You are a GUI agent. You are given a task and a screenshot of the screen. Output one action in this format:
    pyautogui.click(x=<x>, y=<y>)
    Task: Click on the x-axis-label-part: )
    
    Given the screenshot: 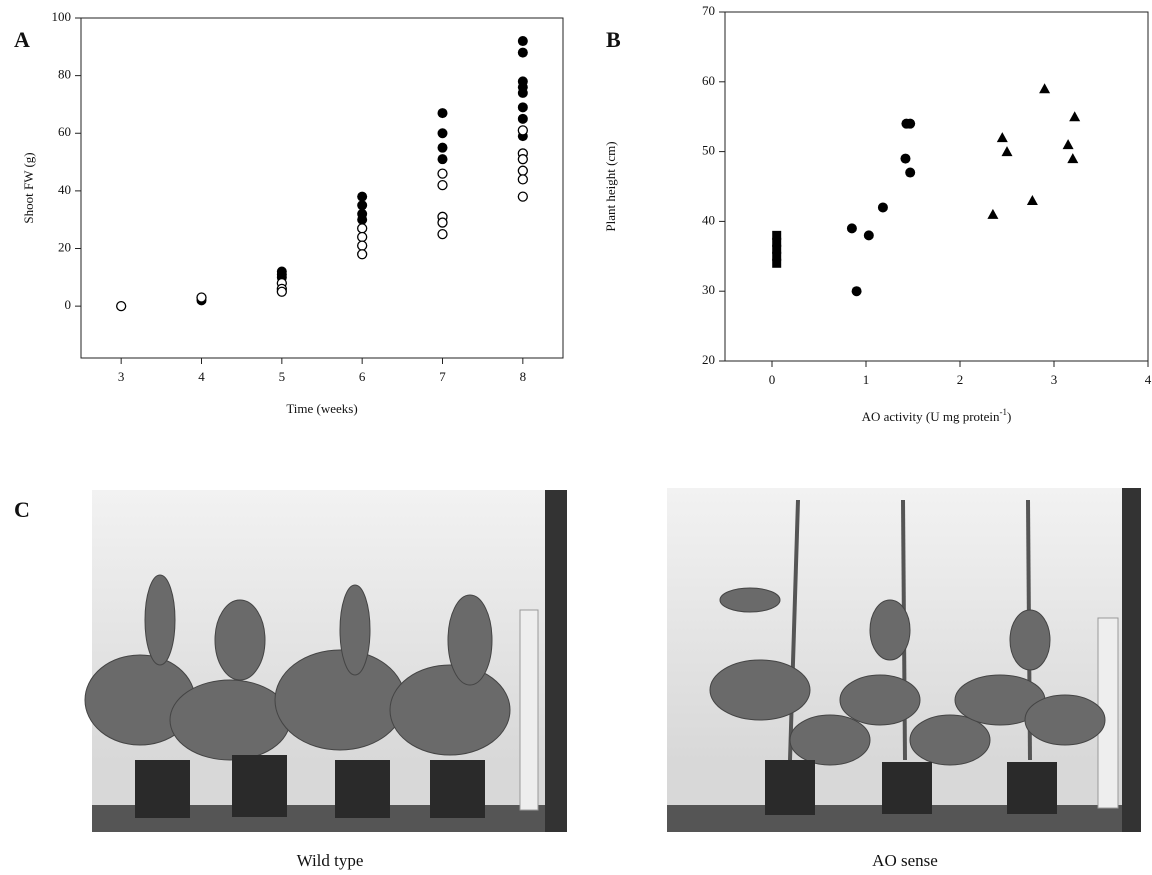 What is the action you would take?
    pyautogui.click(x=1009, y=416)
    